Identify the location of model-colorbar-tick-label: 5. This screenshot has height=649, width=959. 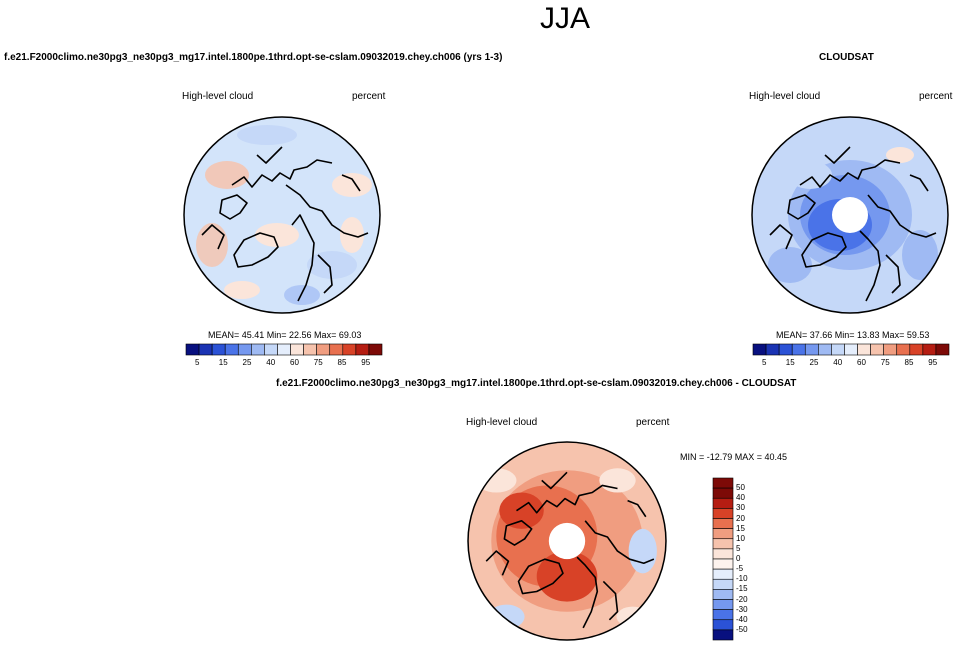
(197, 362).